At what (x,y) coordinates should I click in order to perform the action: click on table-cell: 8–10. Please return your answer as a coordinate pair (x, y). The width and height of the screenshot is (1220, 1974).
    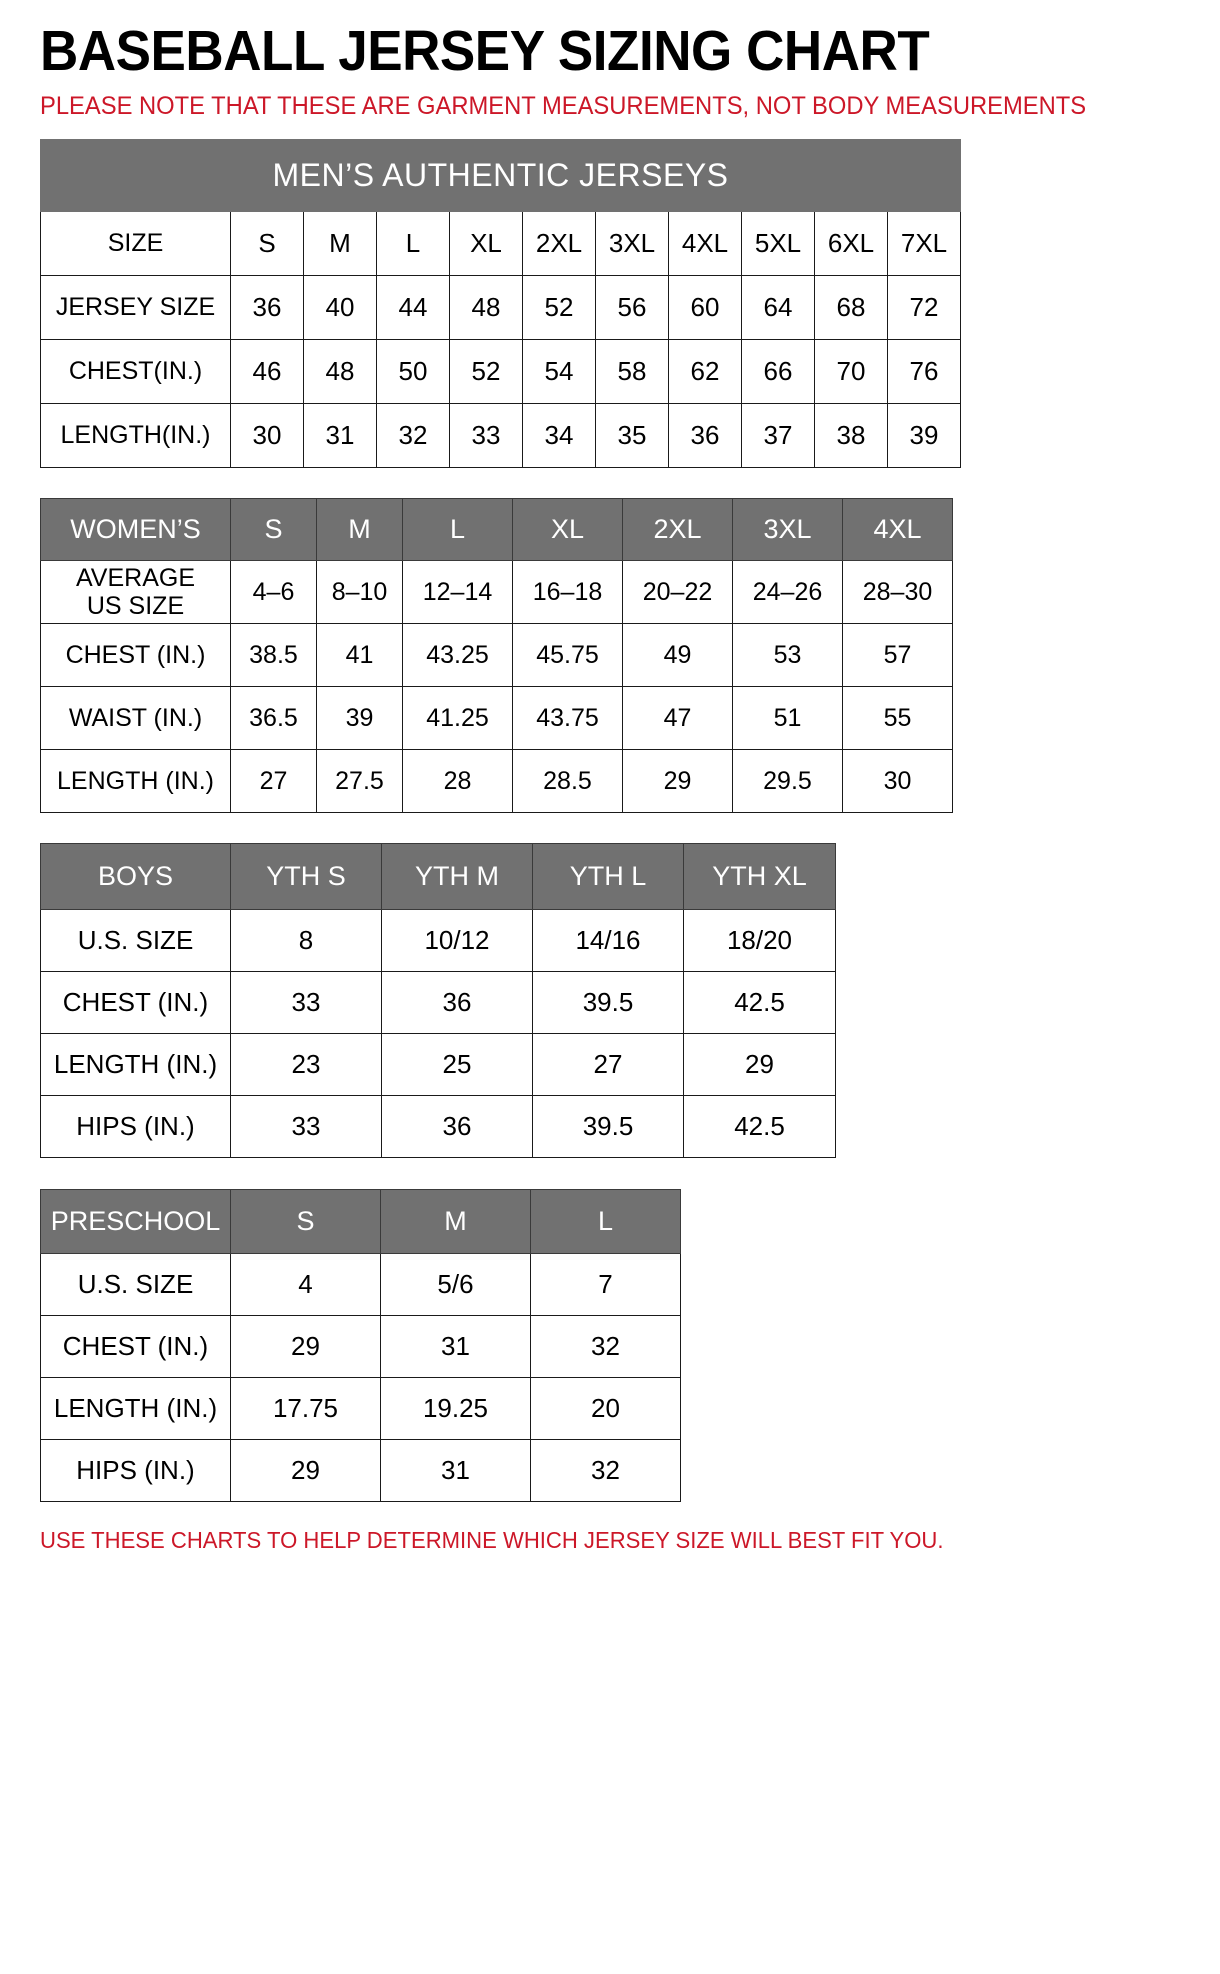
    Looking at the image, I should click on (359, 592).